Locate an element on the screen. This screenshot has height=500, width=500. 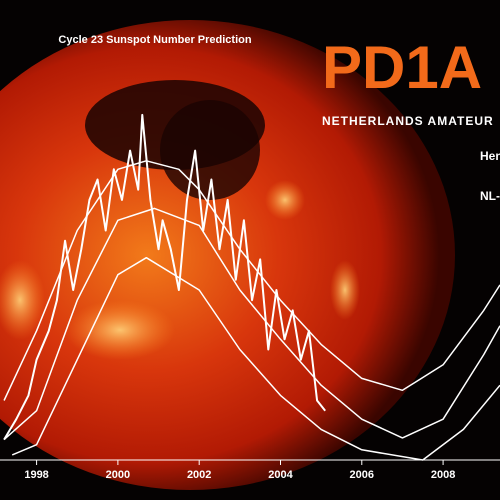
card-subtitle: NETHERLANDS AMATEUR is located at coordinates (408, 121).